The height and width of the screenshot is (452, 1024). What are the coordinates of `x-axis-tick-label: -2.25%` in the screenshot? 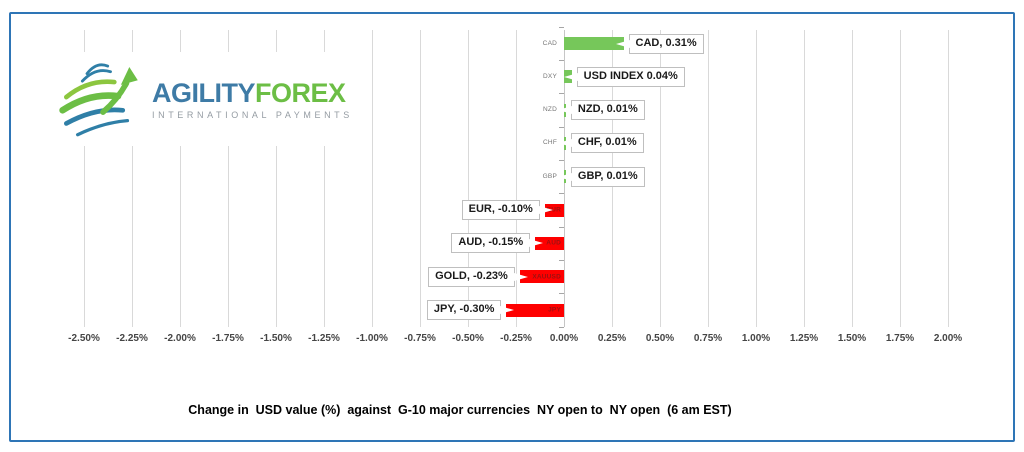 It's located at (132, 338).